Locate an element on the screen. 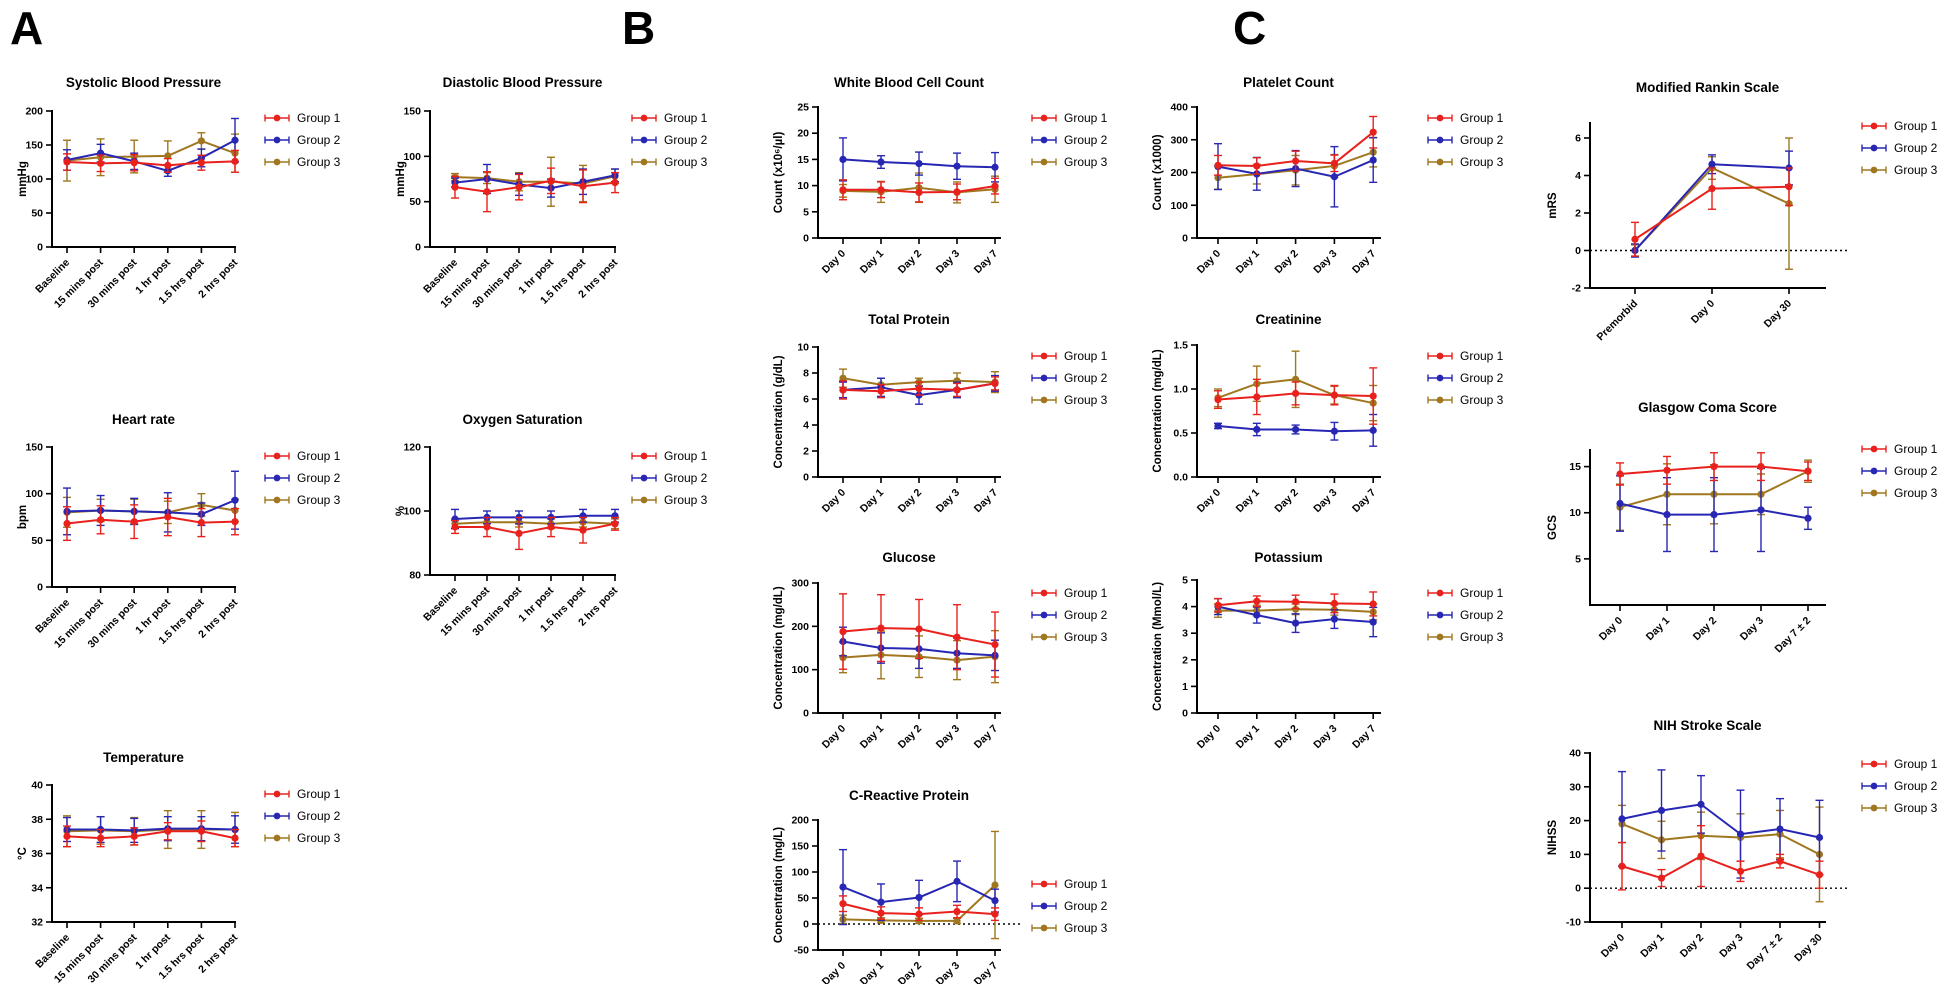 This screenshot has height=984, width=1960. y-tick-label: 34 is located at coordinates (37, 888).